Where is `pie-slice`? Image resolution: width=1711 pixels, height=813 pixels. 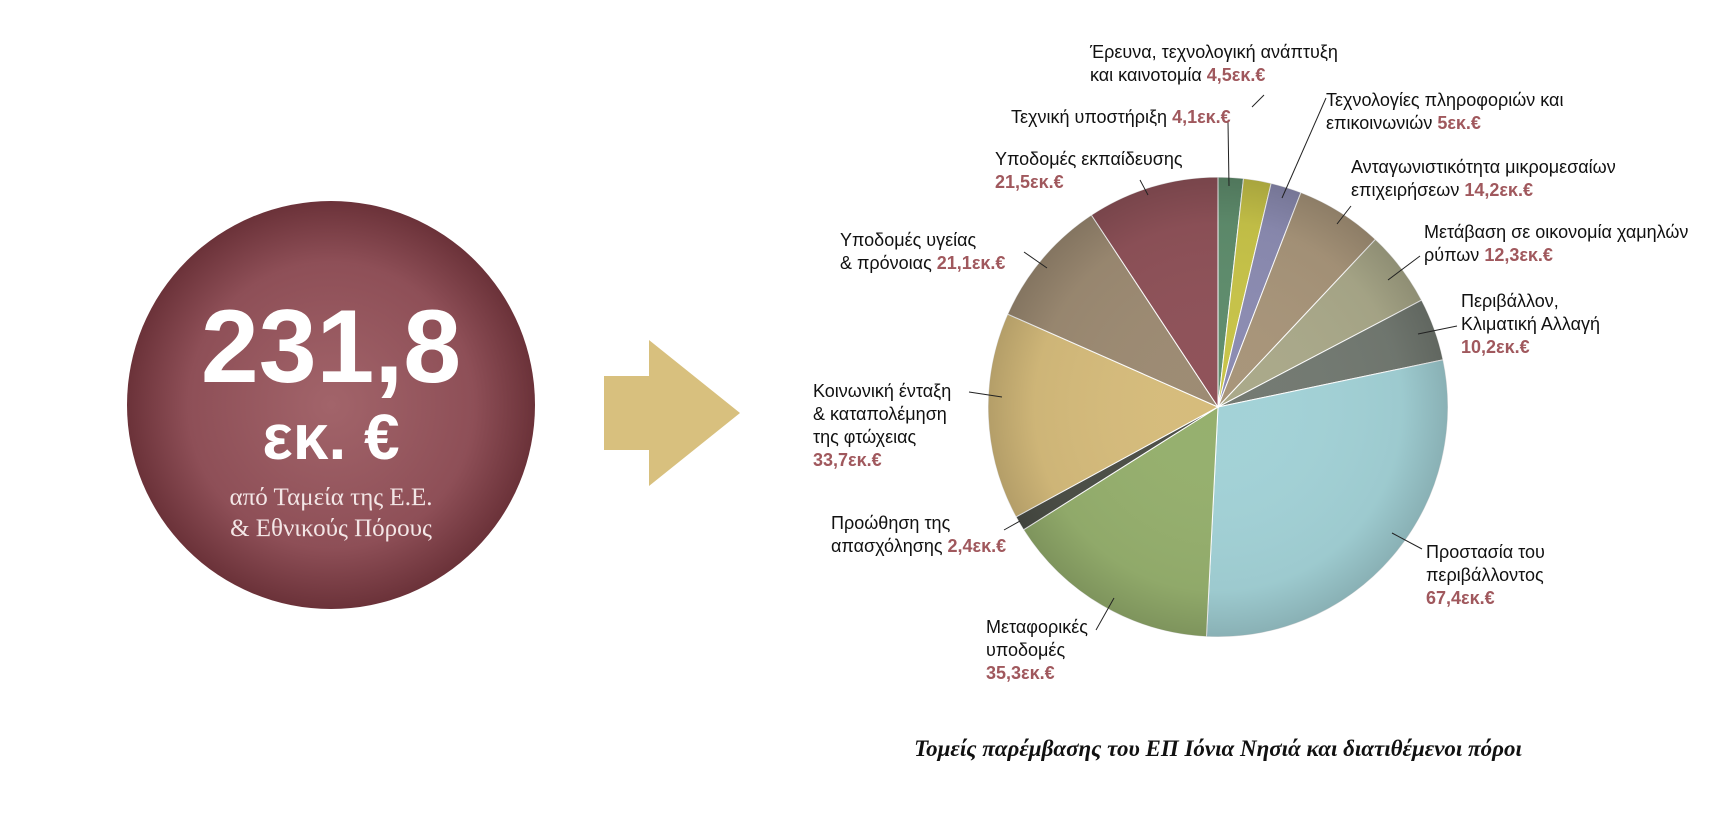 pie-slice is located at coordinates (1327, 498).